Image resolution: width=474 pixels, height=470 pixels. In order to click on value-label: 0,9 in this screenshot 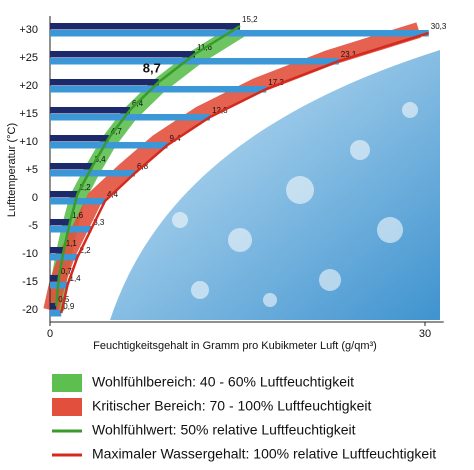, I will do `click(69, 306)`.